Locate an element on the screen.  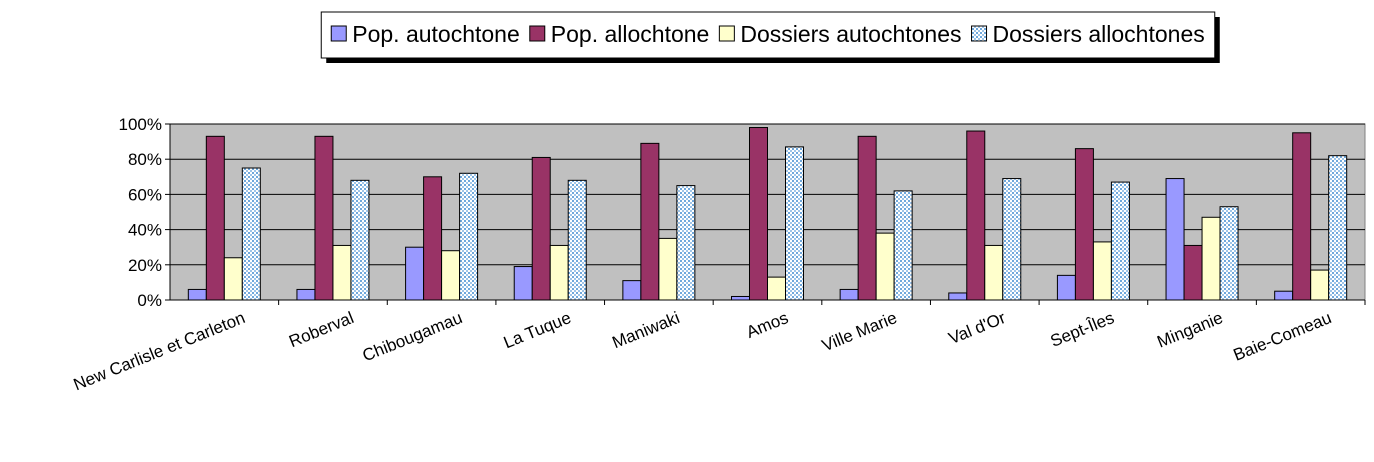
x-tick-label: Val d'Or is located at coordinates (977, 328).